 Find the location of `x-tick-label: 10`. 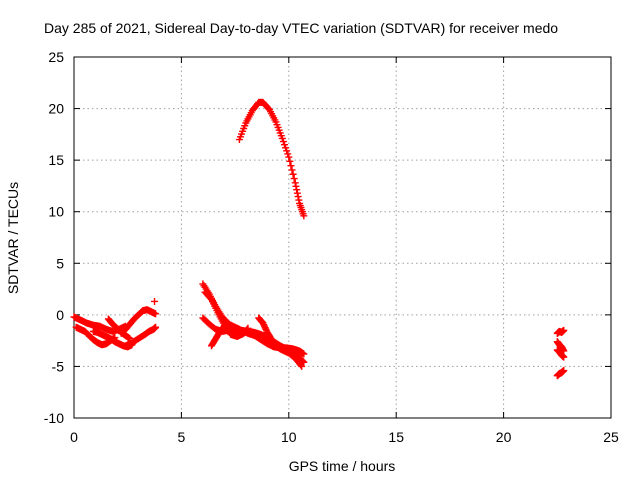

x-tick-label: 10 is located at coordinates (289, 437).